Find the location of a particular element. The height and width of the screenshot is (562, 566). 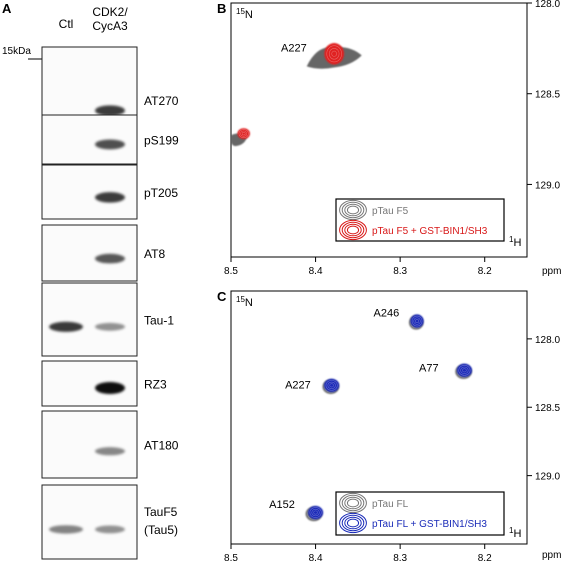

panel-c-peaks is located at coordinates (389, 418).